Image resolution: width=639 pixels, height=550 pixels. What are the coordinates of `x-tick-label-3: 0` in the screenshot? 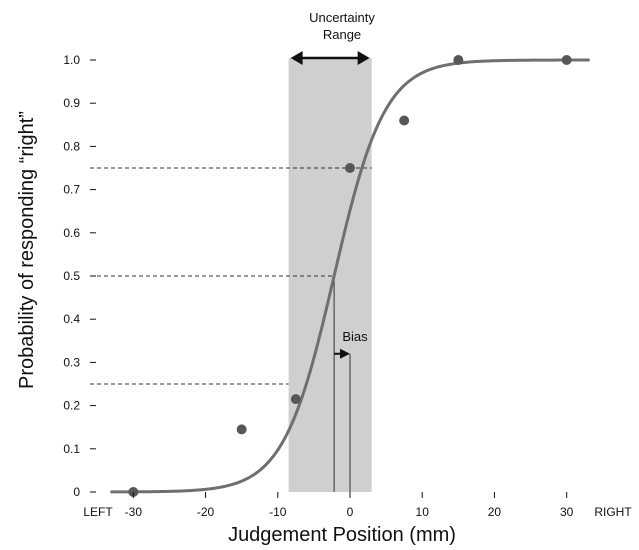 It's located at (350, 512).